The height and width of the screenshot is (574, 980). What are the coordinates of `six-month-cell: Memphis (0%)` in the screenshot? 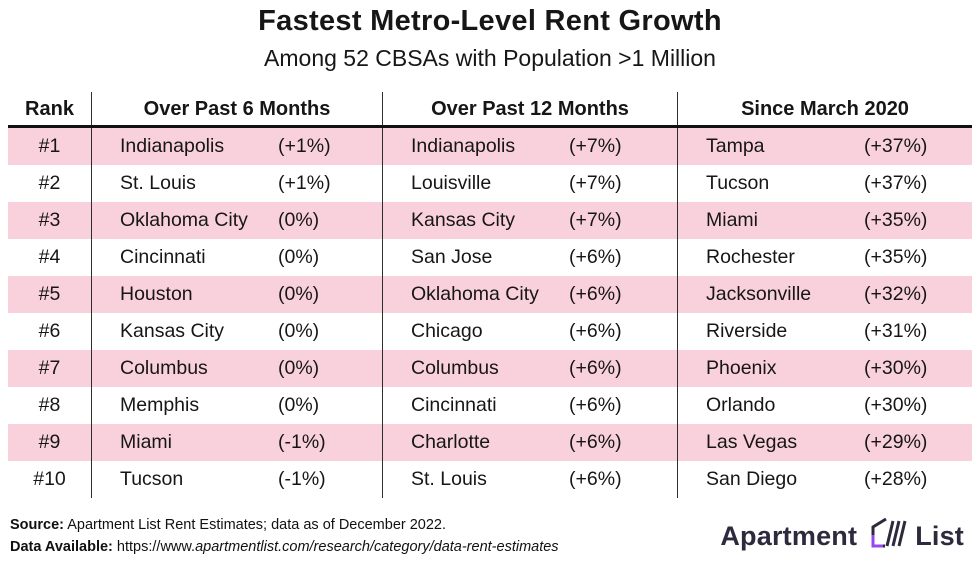 It's located at (237, 405).